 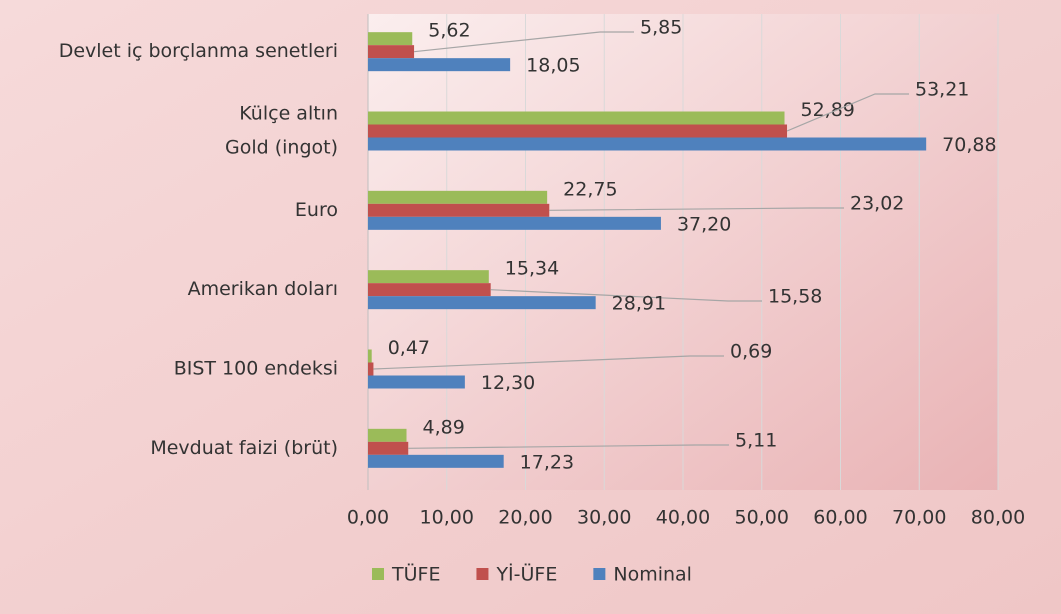 What do you see at coordinates (532, 269) in the screenshot?
I see `data-label: 15,34` at bounding box center [532, 269].